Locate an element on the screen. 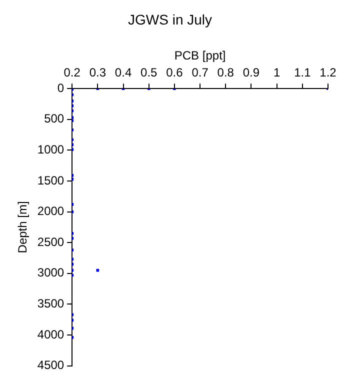  x-tick-label: 1.1 is located at coordinates (303, 73).